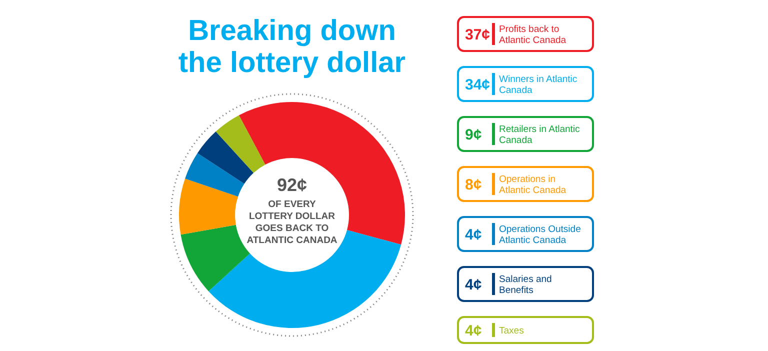 This screenshot has width=768, height=351. I want to click on legend-label: Operations Outside Atlantic Canada, so click(540, 235).